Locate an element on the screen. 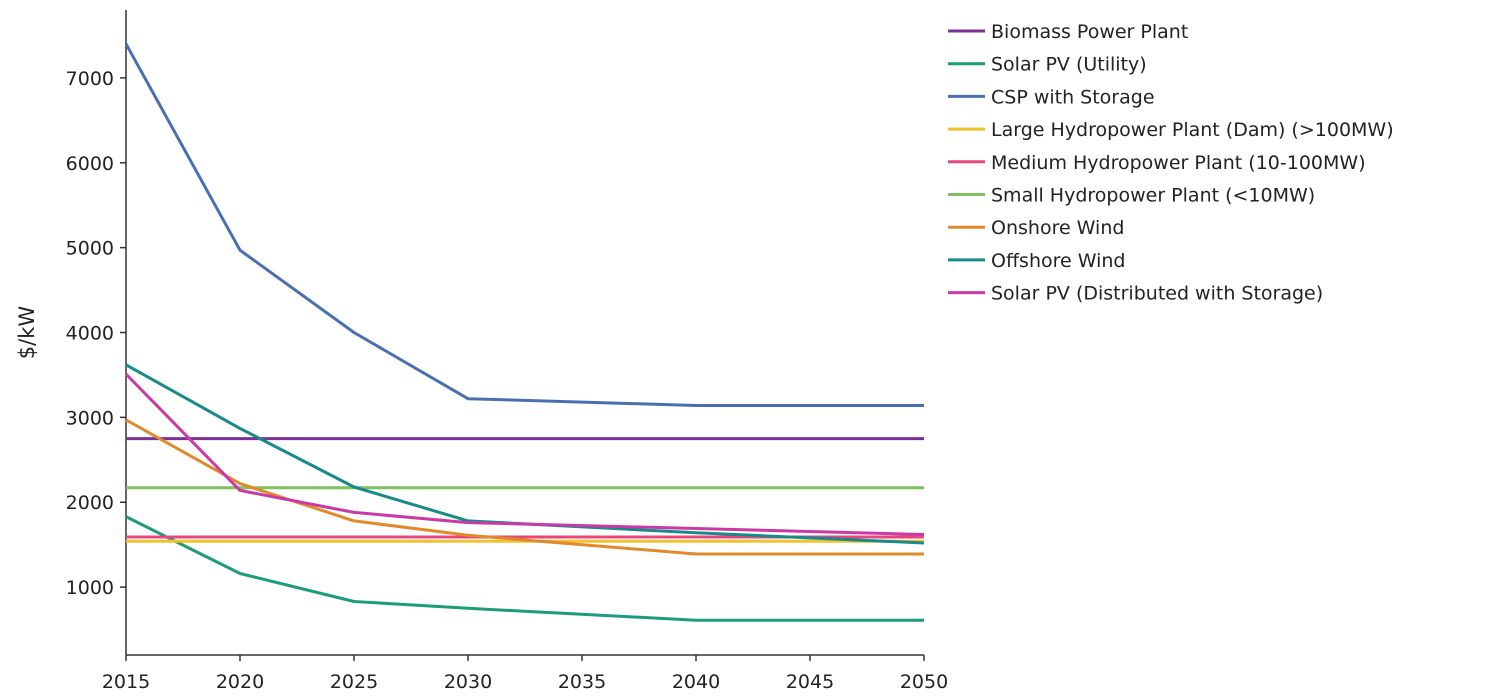 The width and height of the screenshot is (1488, 698). legend-item: Onshore Wind is located at coordinates (1036, 228).